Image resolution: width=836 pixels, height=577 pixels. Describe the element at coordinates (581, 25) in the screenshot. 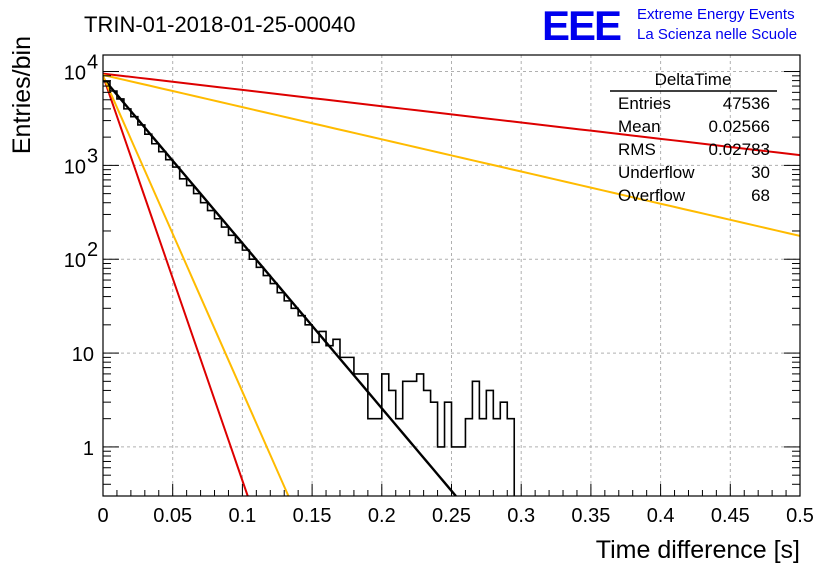

I see `logo-mark: EEE` at that location.